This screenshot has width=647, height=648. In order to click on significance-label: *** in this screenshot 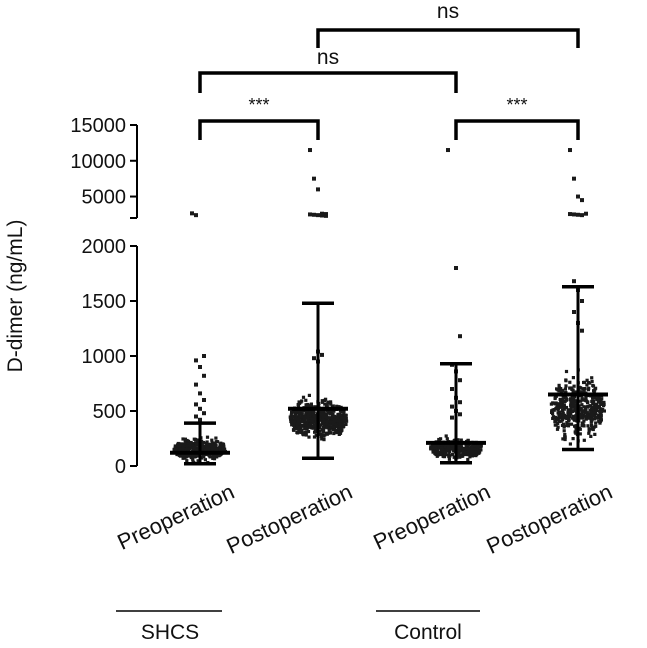, I will do `click(258, 105)`.